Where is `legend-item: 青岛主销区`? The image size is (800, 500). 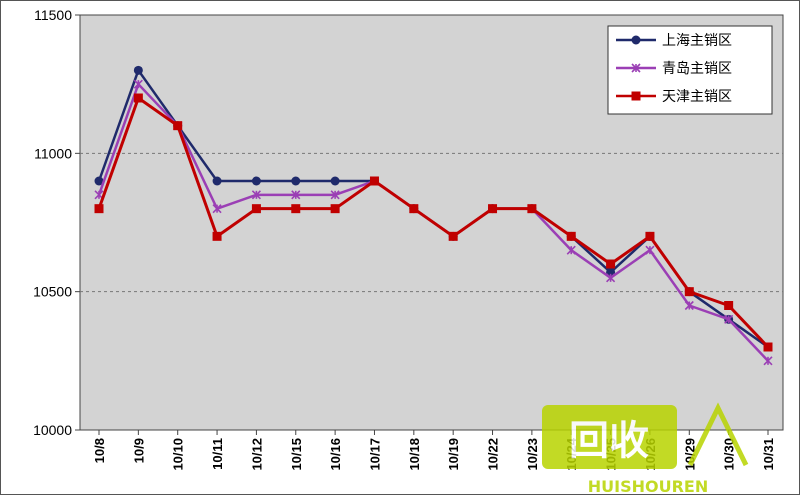 legend-item: 青岛主销区 is located at coordinates (674, 69).